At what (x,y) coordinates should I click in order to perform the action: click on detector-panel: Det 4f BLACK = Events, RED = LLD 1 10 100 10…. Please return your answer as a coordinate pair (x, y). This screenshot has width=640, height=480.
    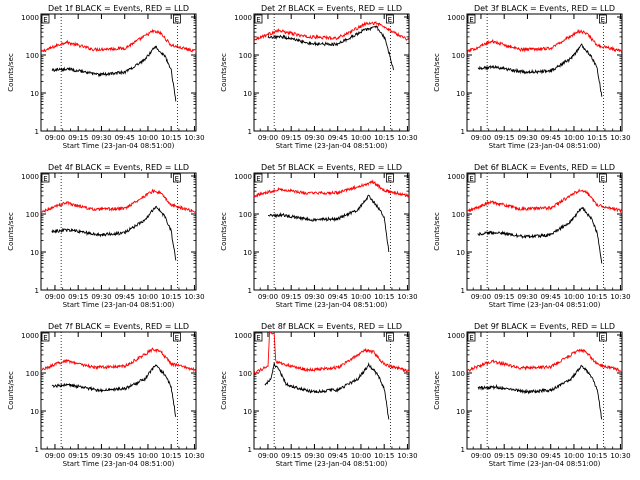
    Looking at the image, I should click on (106, 236).